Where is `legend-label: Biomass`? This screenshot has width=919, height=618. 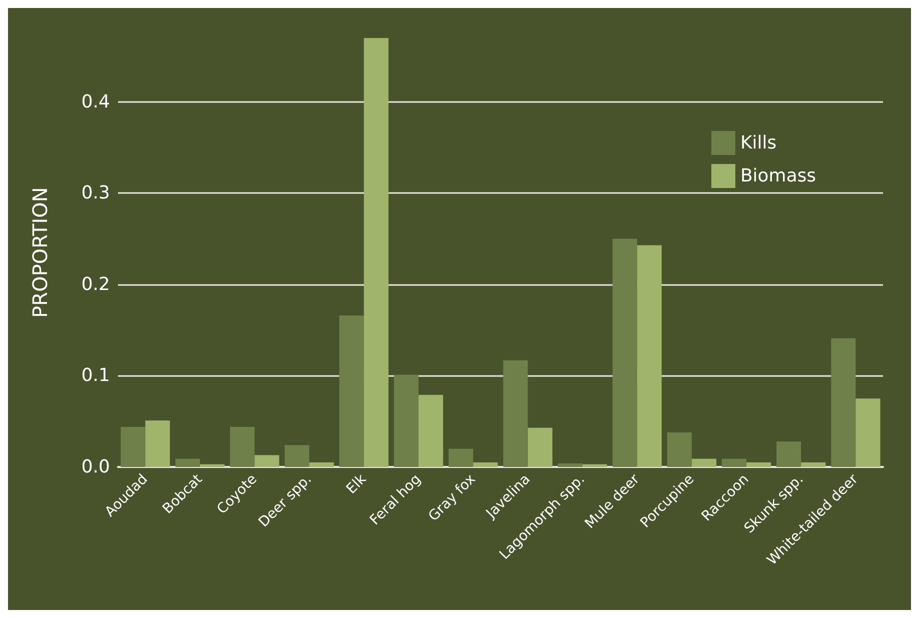
legend-label: Biomass is located at coordinates (778, 176).